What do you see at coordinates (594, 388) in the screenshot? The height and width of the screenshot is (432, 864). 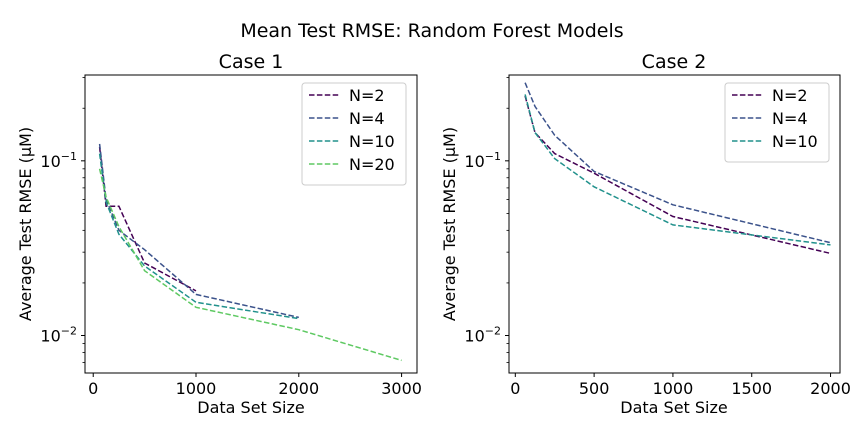 I see `x-tick-label: 500` at bounding box center [594, 388].